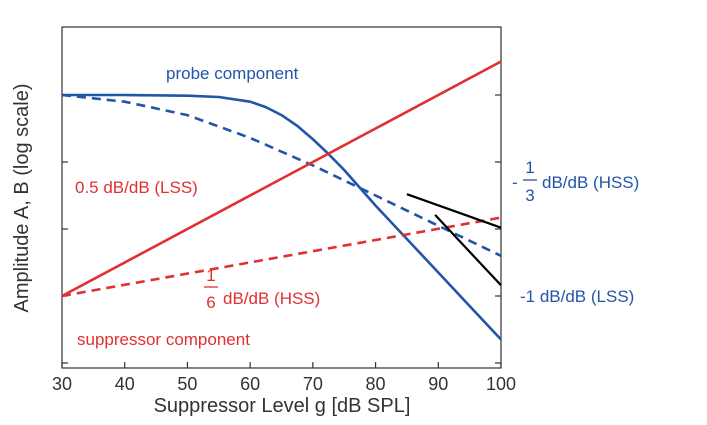 The width and height of the screenshot is (707, 425). What do you see at coordinates (125, 384) in the screenshot?
I see `x-tick-label: 40` at bounding box center [125, 384].